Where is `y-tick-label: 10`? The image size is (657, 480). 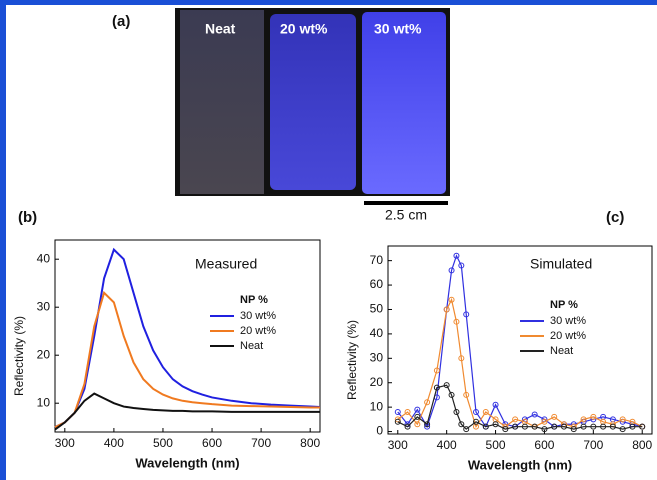
y-tick-label: 10 is located at coordinates (377, 406).